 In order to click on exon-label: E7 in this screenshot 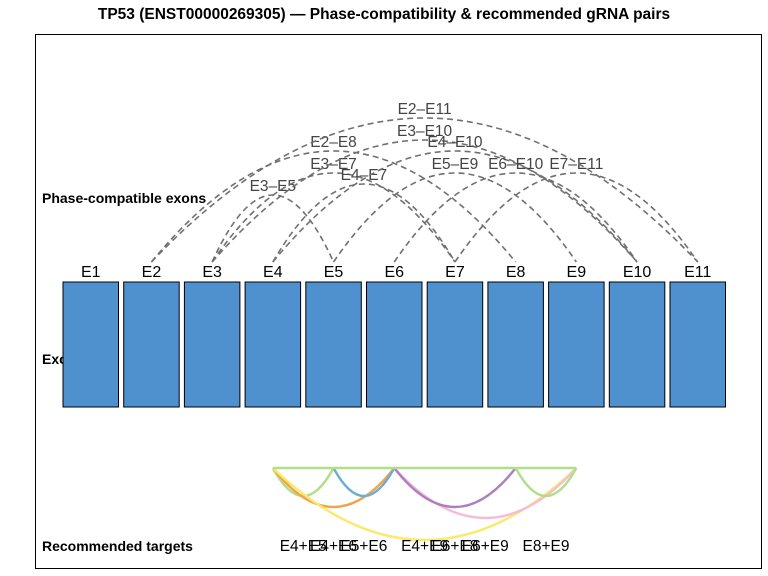, I will do `click(455, 272)`.